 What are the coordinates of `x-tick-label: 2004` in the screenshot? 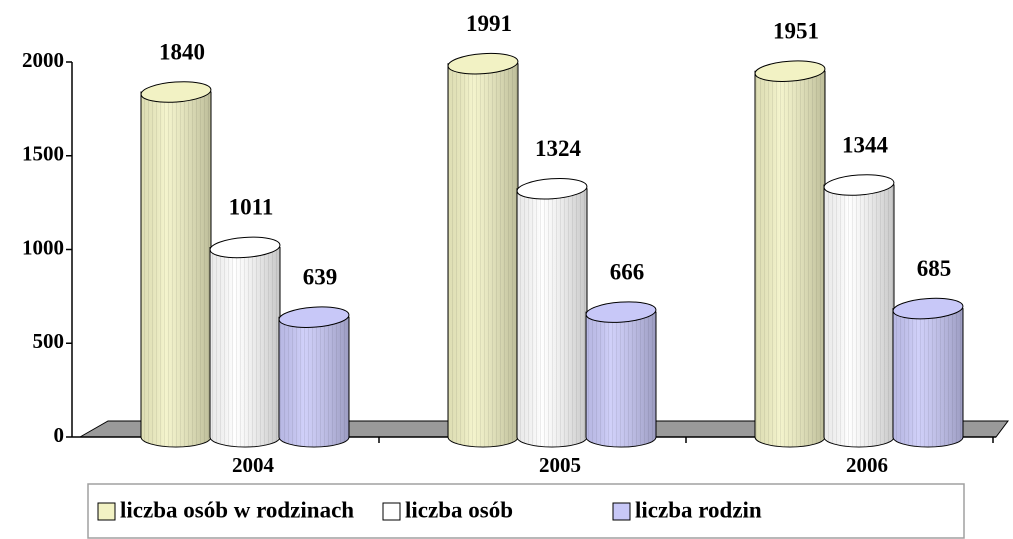 It's located at (253, 465).